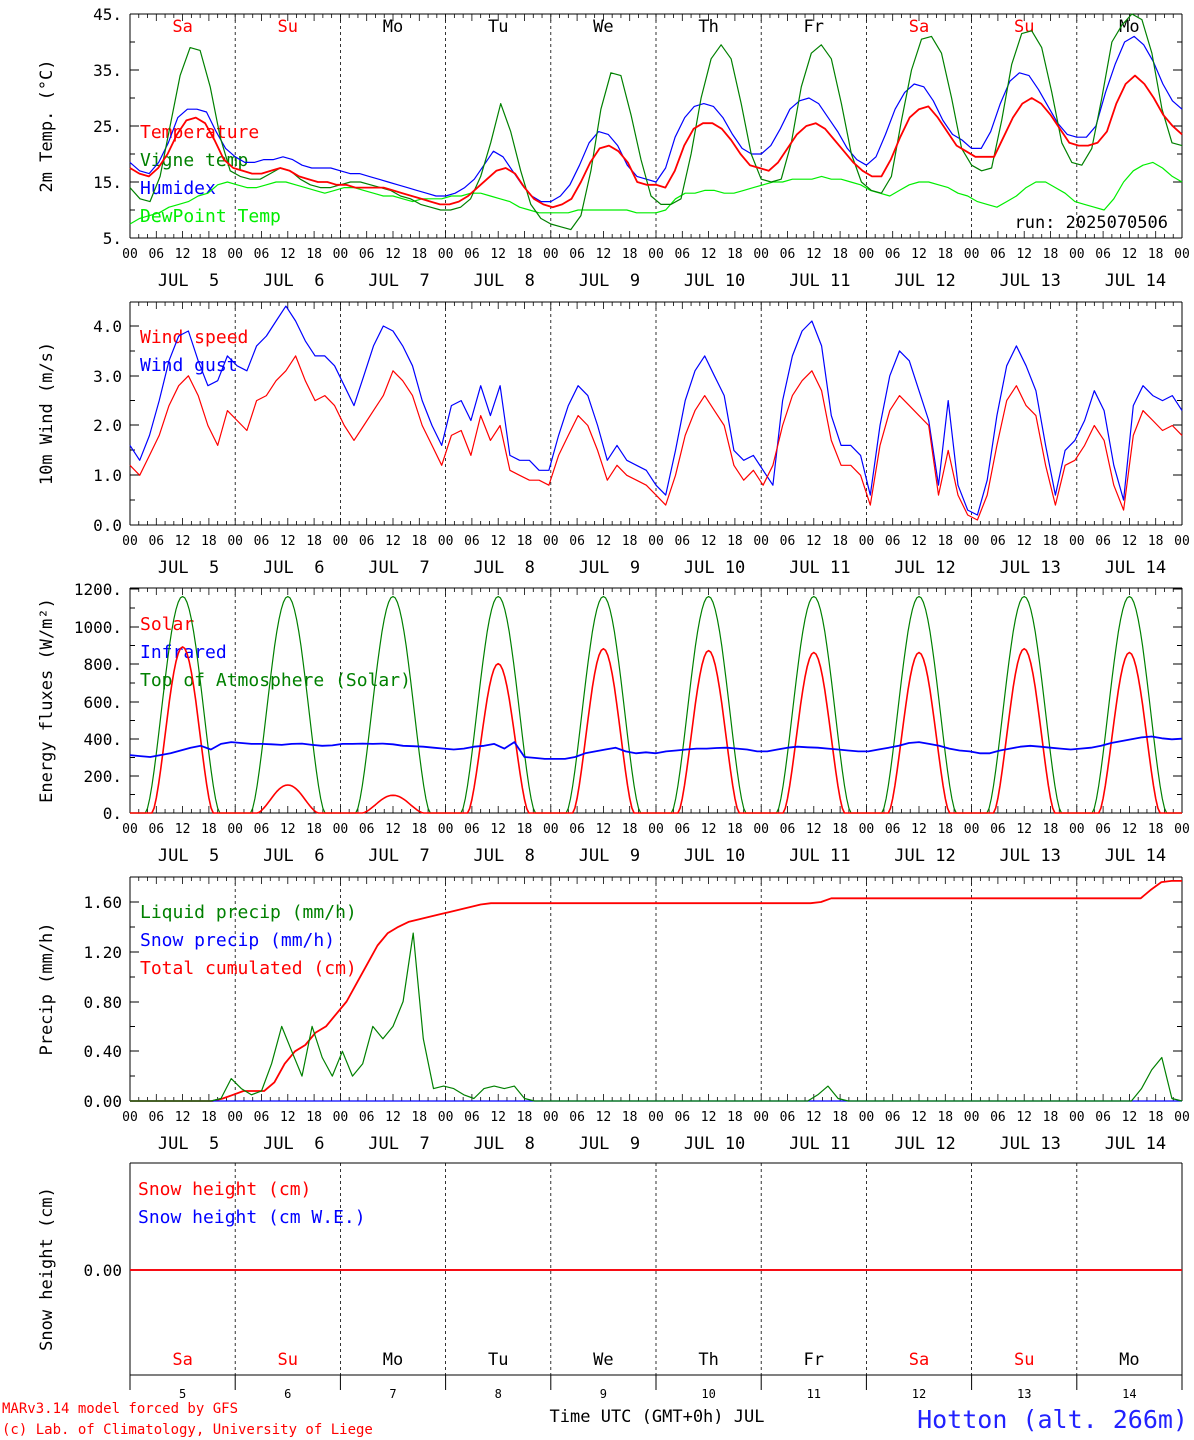  Describe the element at coordinates (656, 141) in the screenshot. I see `series-temperature` at that location.